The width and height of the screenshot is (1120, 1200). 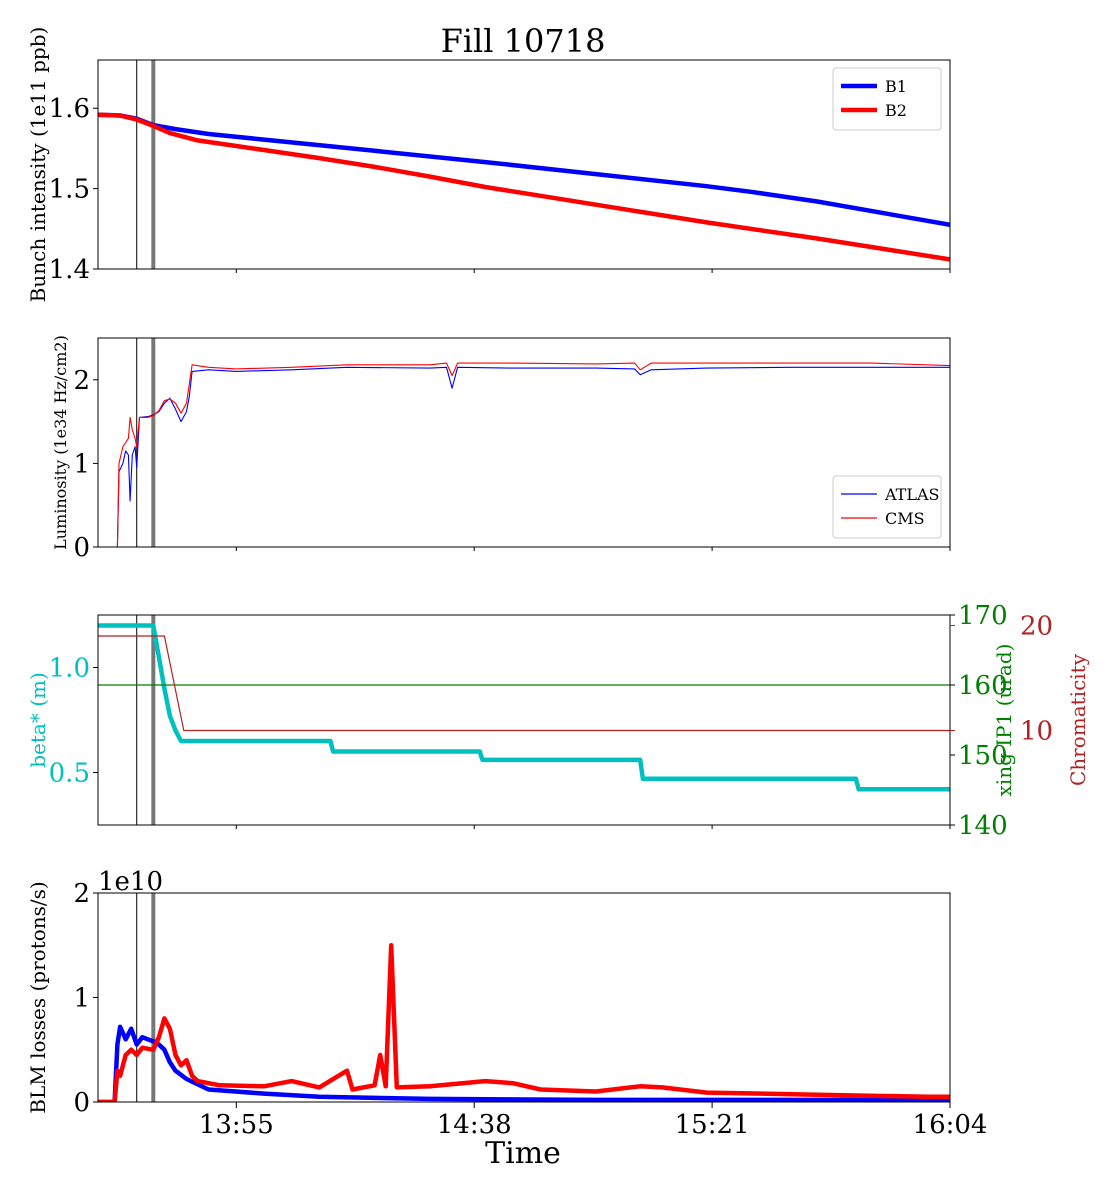 What do you see at coordinates (523, 41) in the screenshot?
I see `figure-title: Fill 10718` at bounding box center [523, 41].